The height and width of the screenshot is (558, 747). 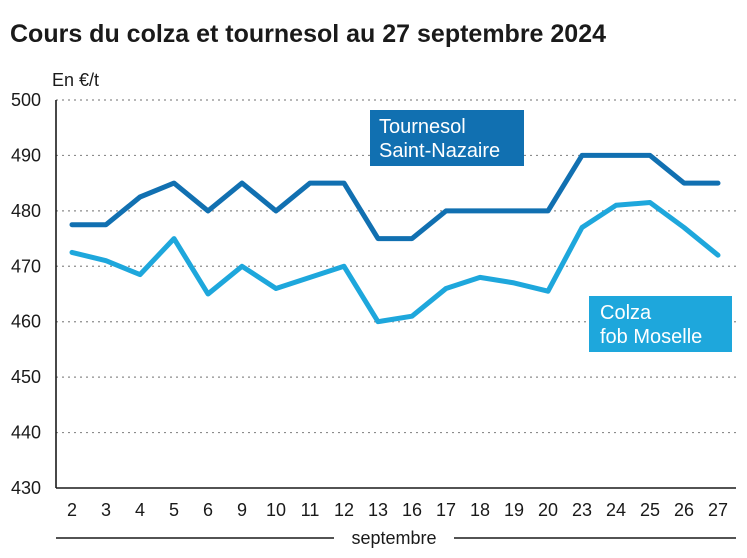 What do you see at coordinates (26, 294) in the screenshot?
I see `y-tick-labels: 430 440 450 460 470 480 490 500` at bounding box center [26, 294].